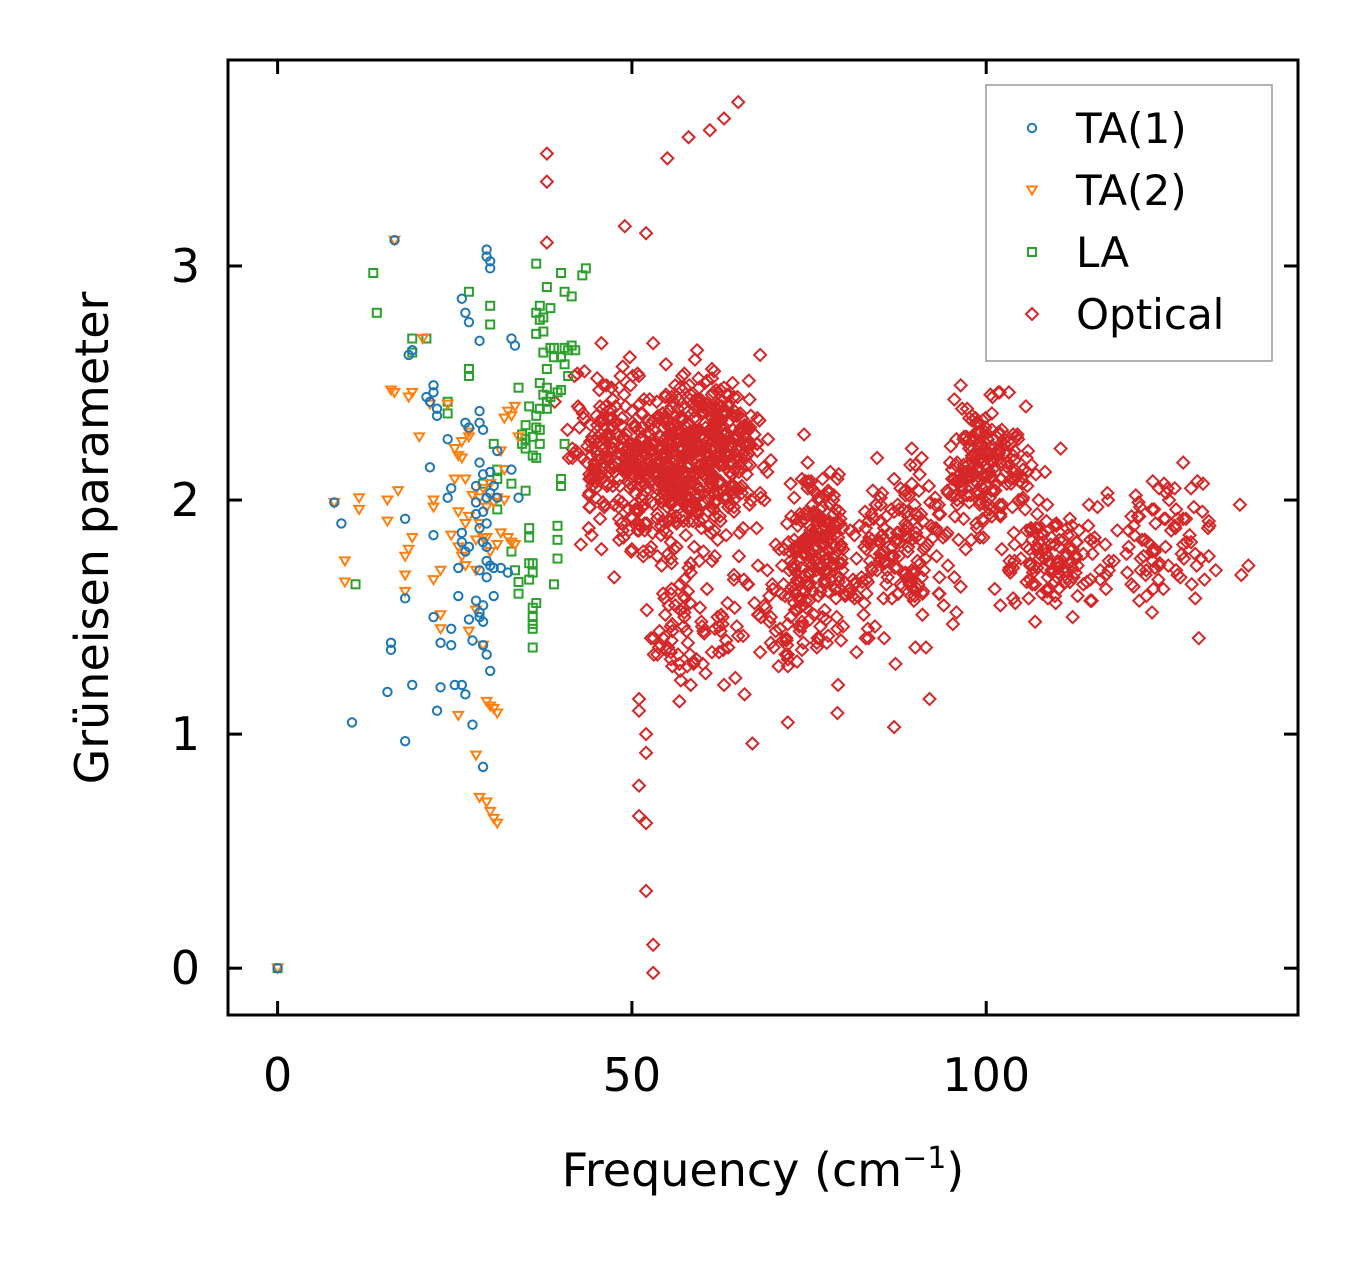 This screenshot has width=1357, height=1264. I want to click on legend-label-la: LA, so click(1102, 252).